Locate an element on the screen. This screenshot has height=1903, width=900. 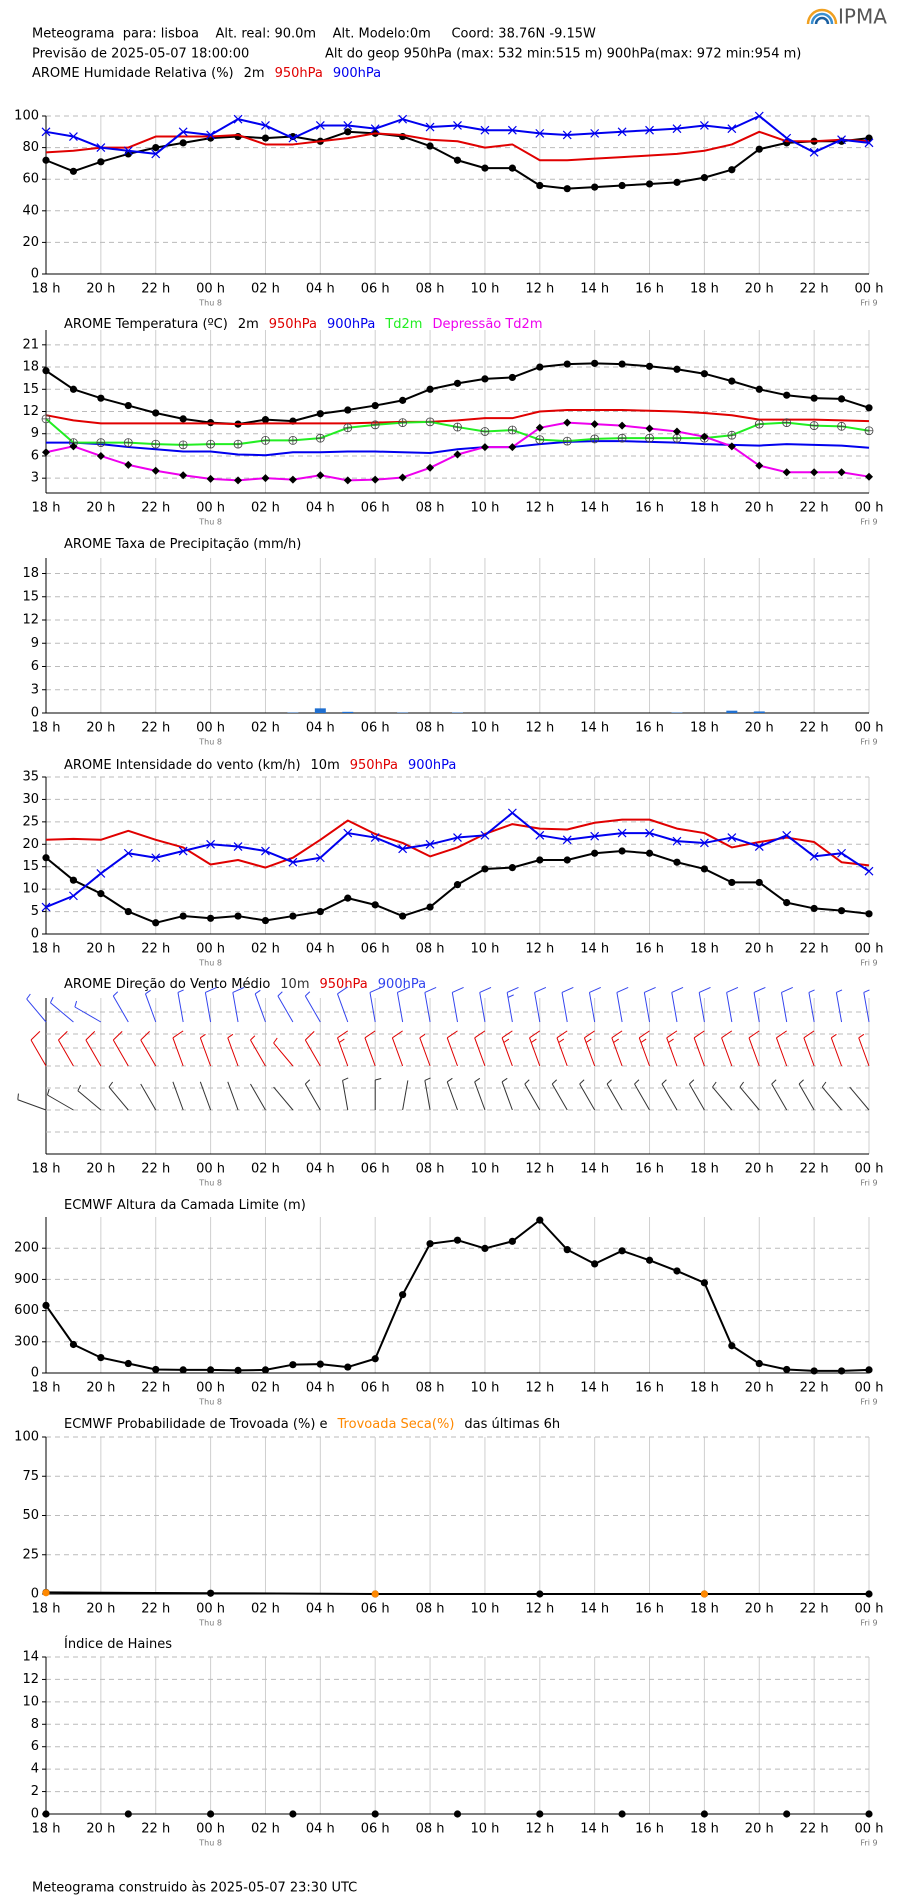
y-tick-label: 5 is located at coordinates (35, 911).